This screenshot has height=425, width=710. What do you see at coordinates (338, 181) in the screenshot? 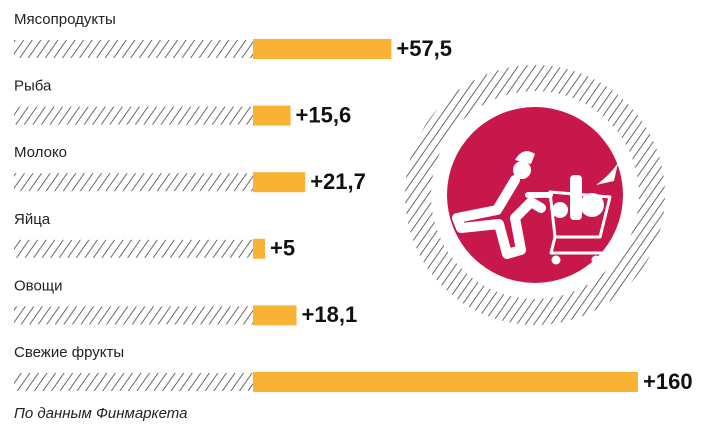
I see `value-label: +21,7` at bounding box center [338, 181].